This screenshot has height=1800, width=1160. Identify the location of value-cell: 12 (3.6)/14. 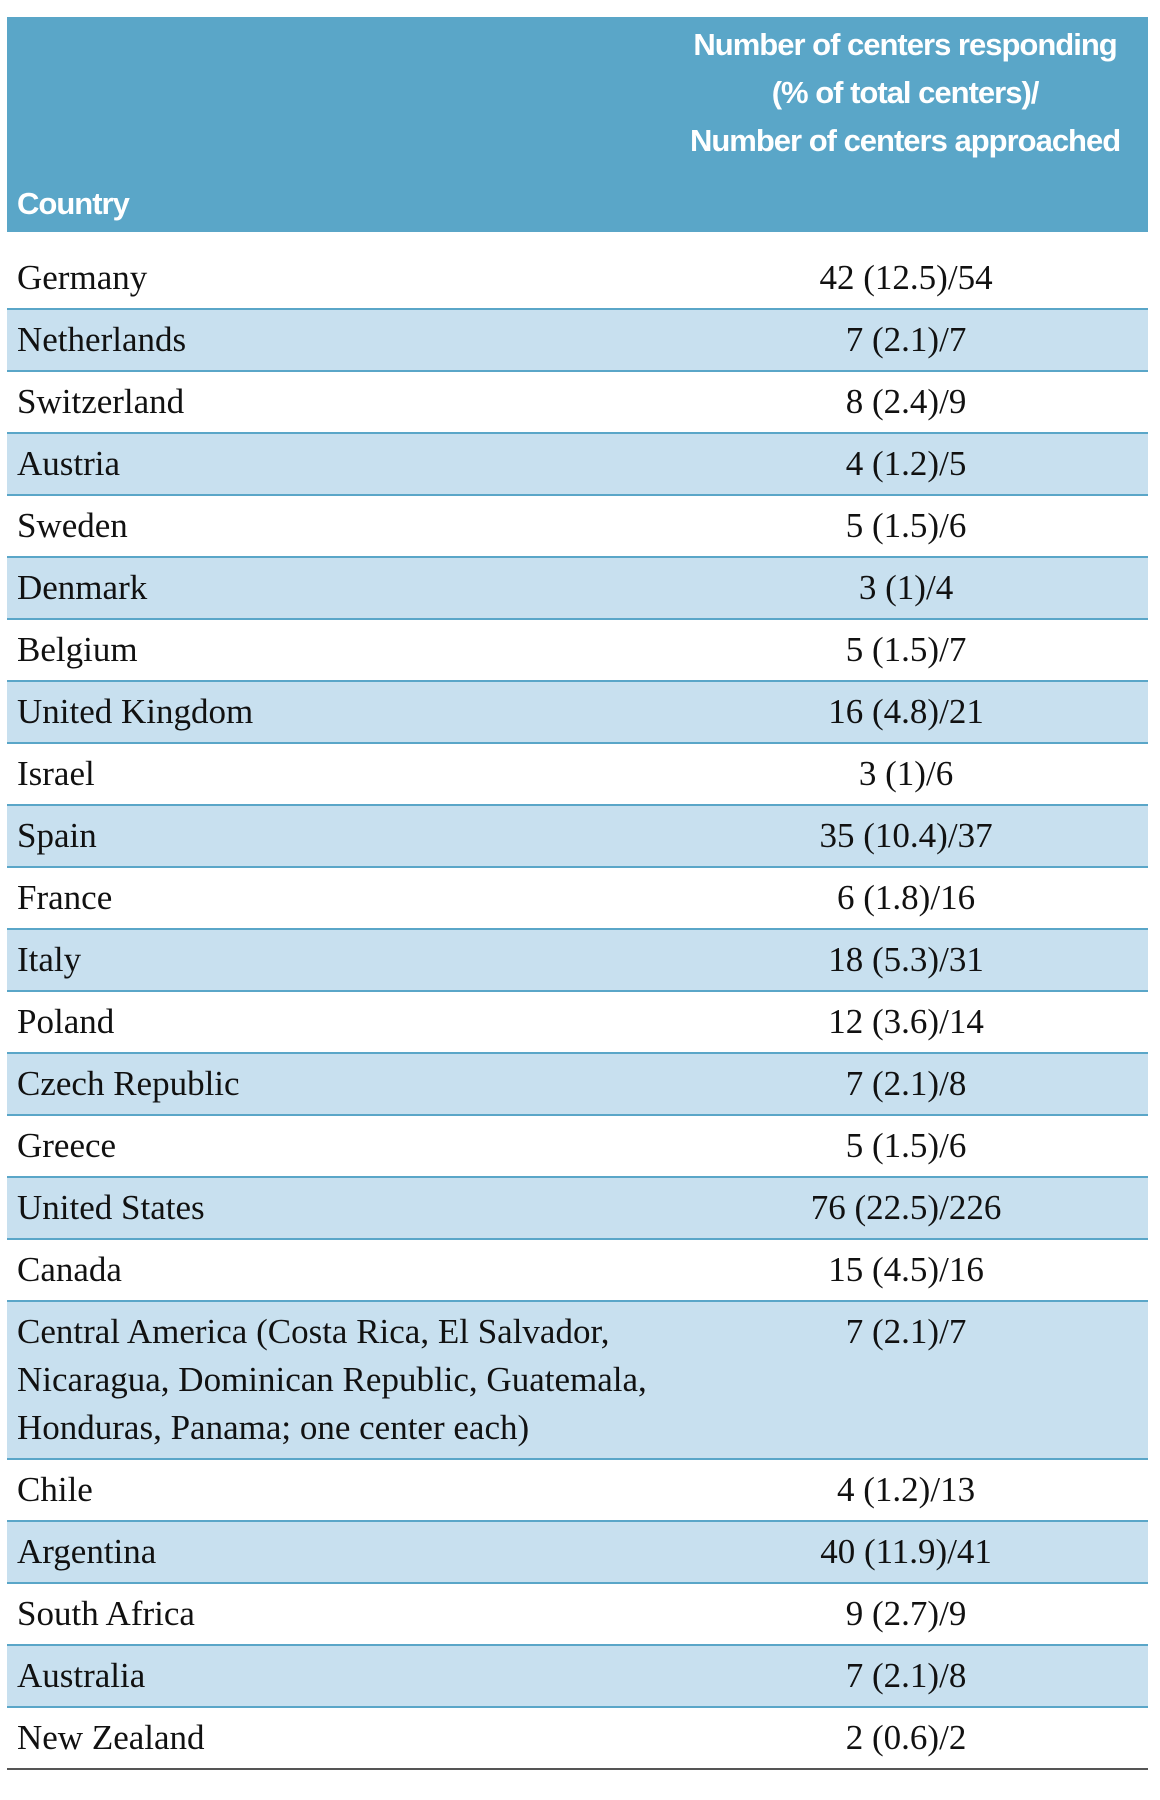
(906, 1022).